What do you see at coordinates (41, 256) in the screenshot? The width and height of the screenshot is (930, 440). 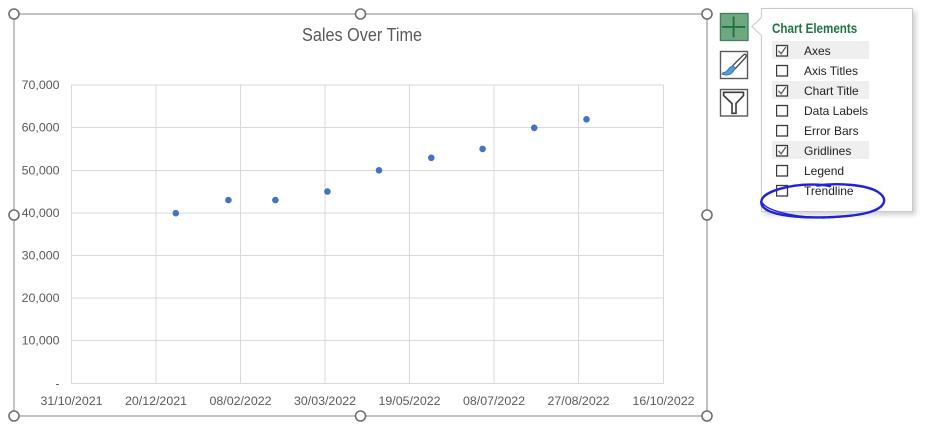 I see `svg-text: 30,000` at bounding box center [41, 256].